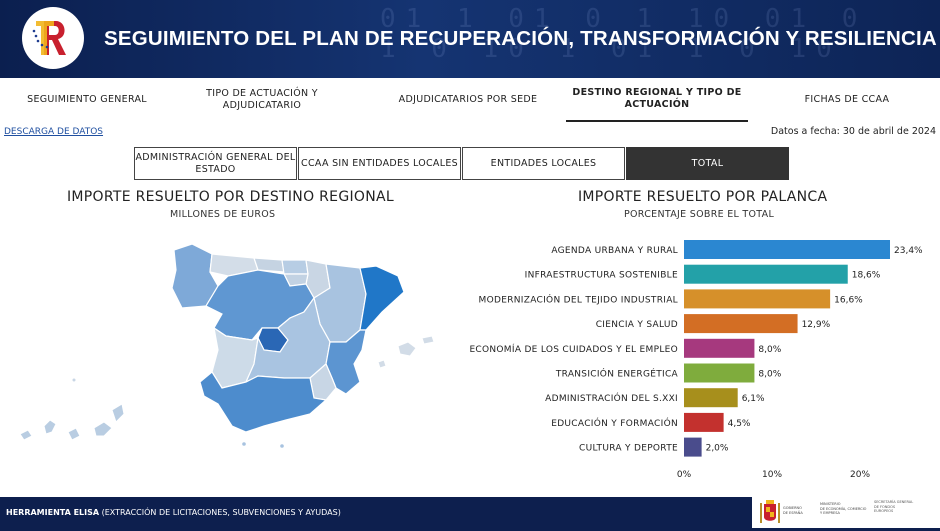 This screenshot has height=531, width=940. Describe the element at coordinates (830, 513) in the screenshot. I see `ministry-line-3: Y EMPRESA` at that location.